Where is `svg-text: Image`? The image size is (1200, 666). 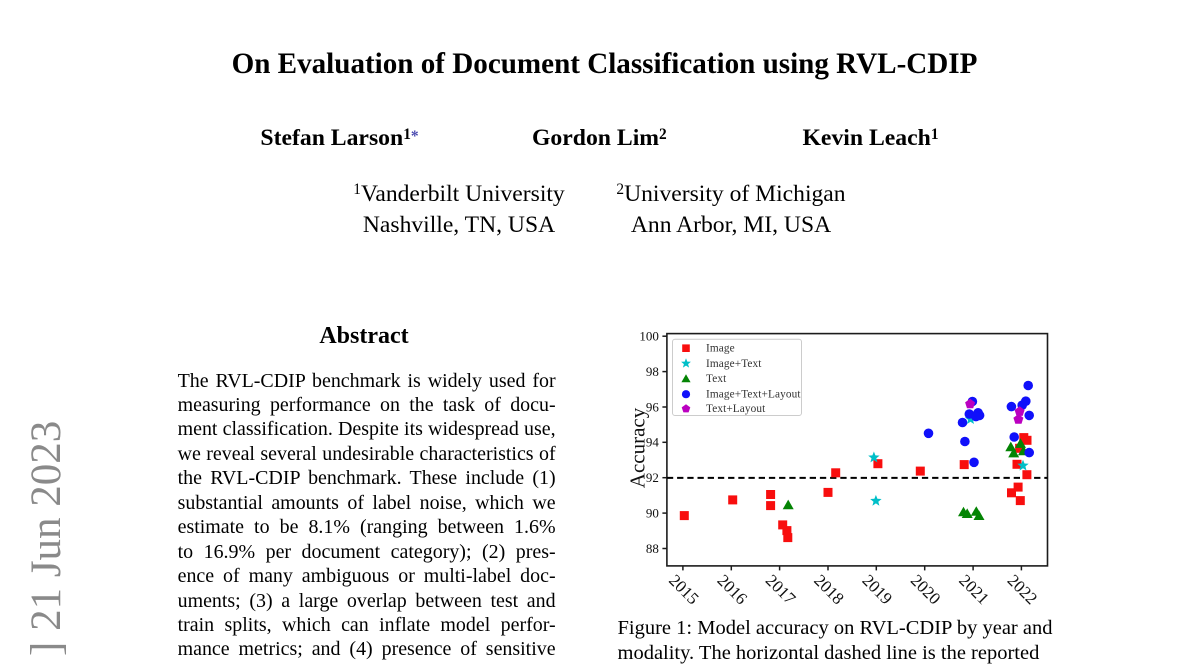 svg-text: Image is located at coordinates (720, 349).